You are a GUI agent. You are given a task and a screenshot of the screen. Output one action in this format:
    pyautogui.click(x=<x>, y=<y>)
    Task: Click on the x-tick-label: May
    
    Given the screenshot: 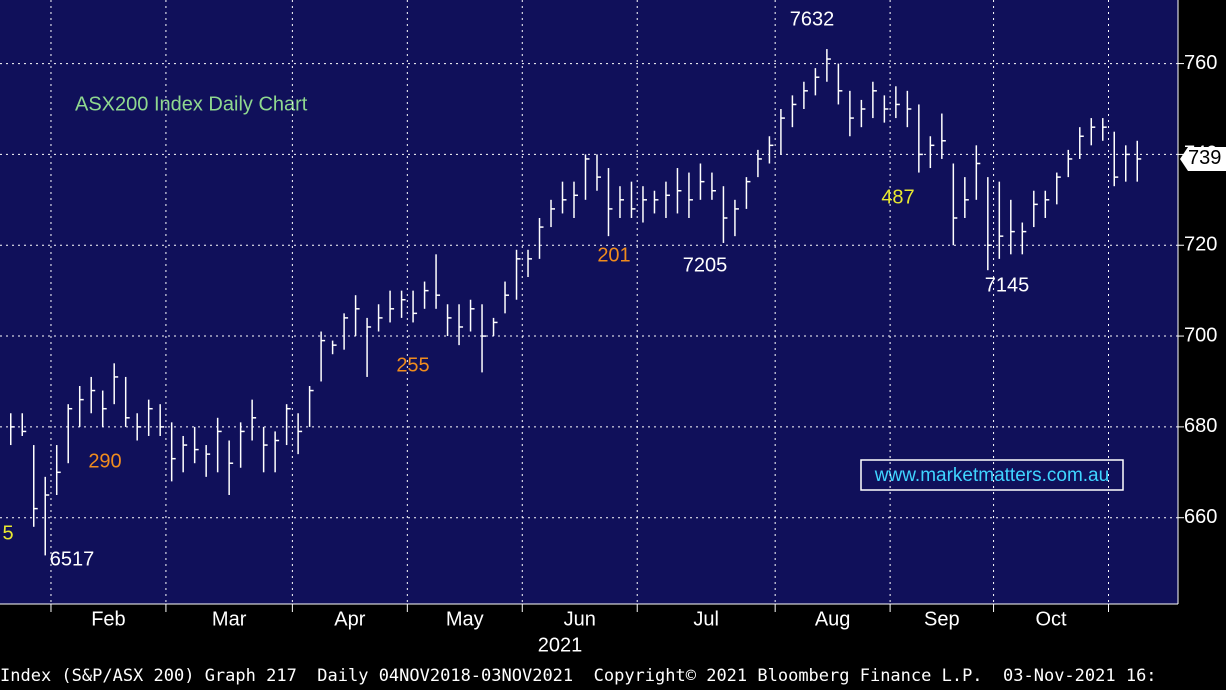 What is the action you would take?
    pyautogui.click(x=465, y=619)
    